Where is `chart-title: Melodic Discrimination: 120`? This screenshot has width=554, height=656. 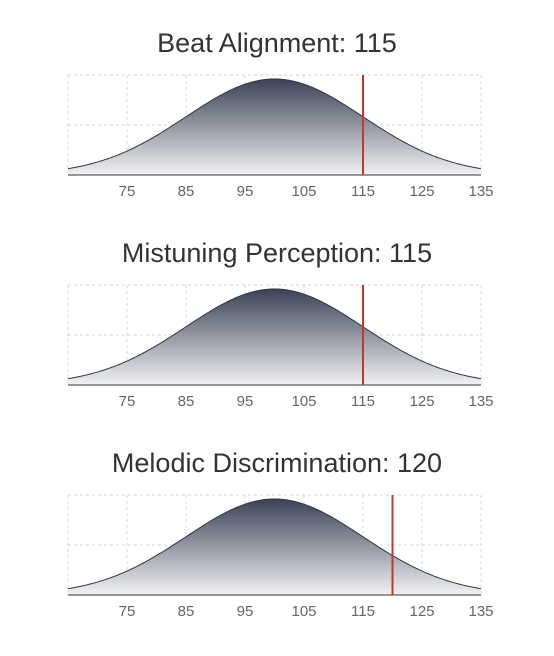 chart-title: Melodic Discrimination: 120 is located at coordinates (277, 463).